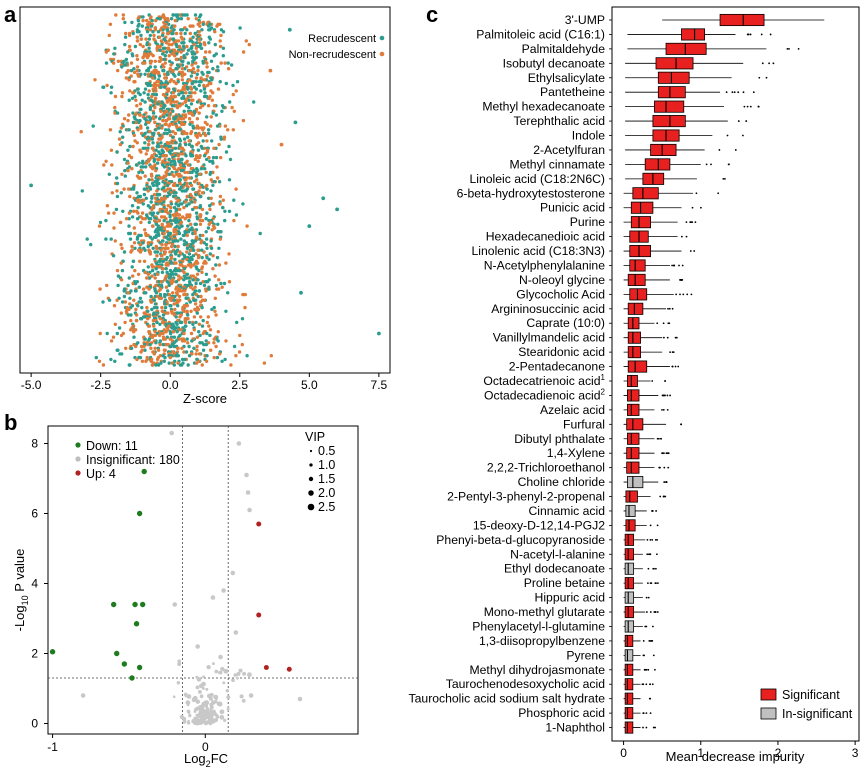 This screenshot has height=770, width=864. What do you see at coordinates (545, 237) in the screenshot?
I see `category-label: Hexadecanedioic acid` at bounding box center [545, 237].